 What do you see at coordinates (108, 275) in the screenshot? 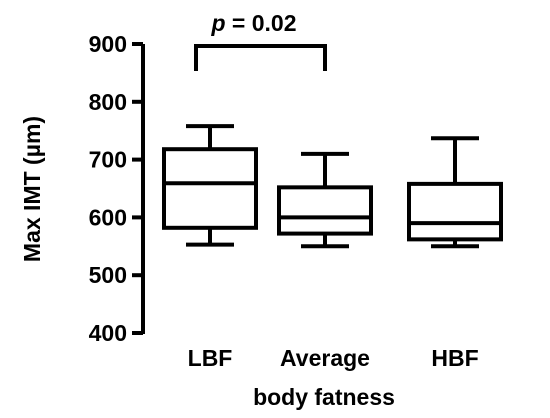
I see `y-tick-label: 500` at bounding box center [108, 275].